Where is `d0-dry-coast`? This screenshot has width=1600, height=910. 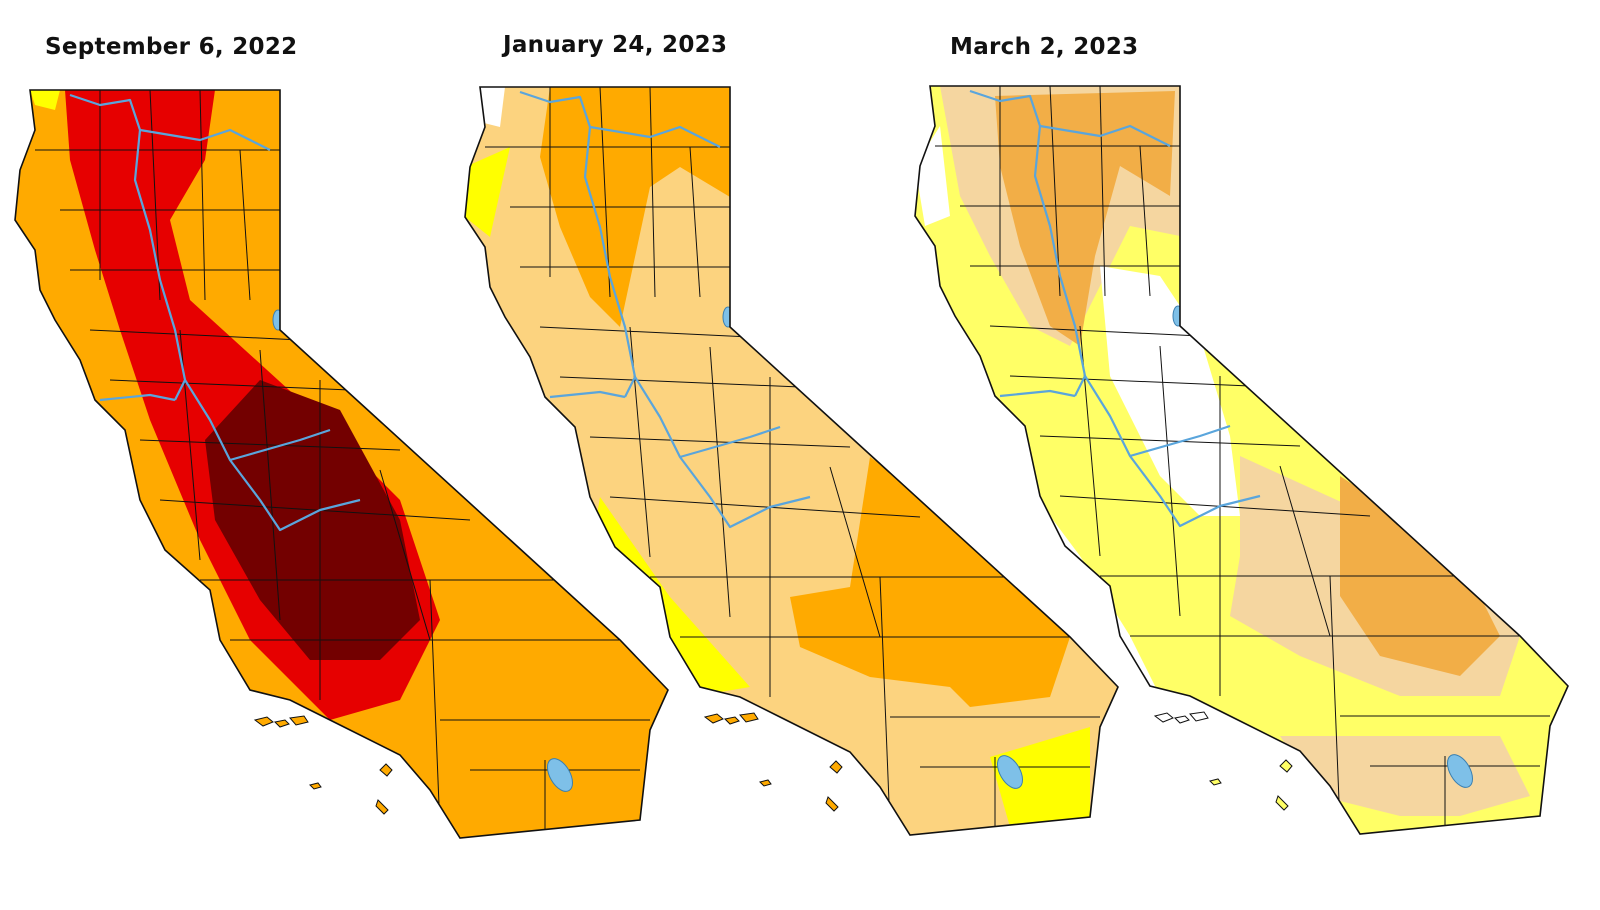
d0-dry-coast is located at coordinates (487, 192).